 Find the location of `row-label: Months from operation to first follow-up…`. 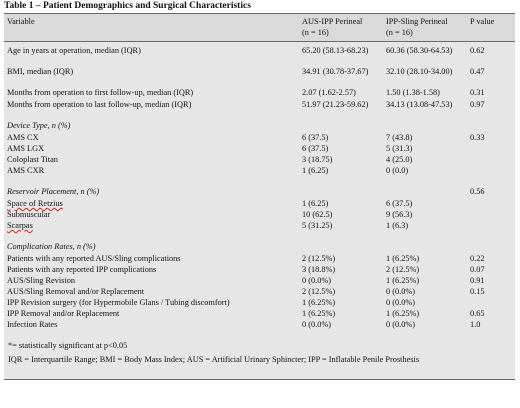

row-label: Months from operation to first follow-up… is located at coordinates (100, 92).